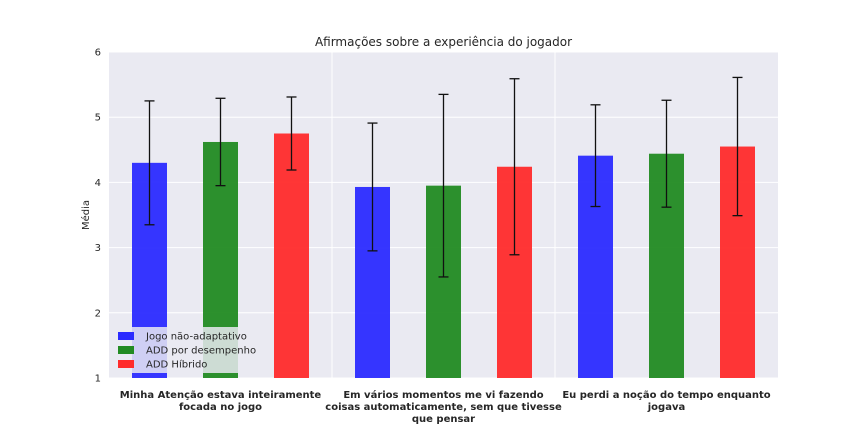 The image size is (864, 432). What do you see at coordinates (176, 365) in the screenshot?
I see `legend-label: ADD Híbrido` at bounding box center [176, 365].